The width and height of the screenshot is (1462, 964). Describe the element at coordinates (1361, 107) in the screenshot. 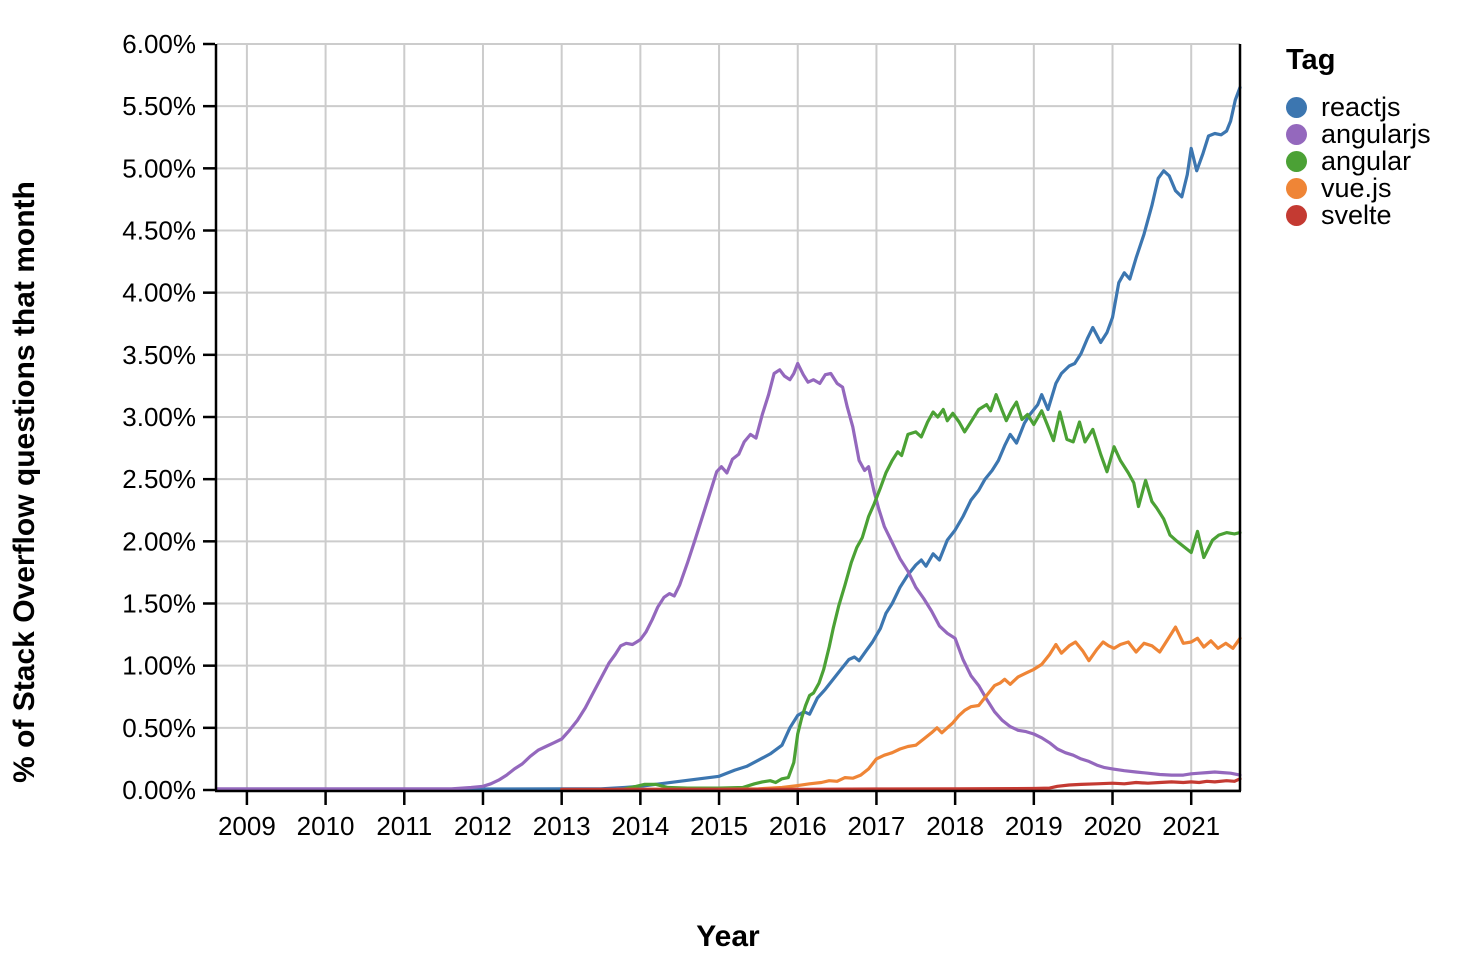

I see `legend-item-label: reactjs` at that location.